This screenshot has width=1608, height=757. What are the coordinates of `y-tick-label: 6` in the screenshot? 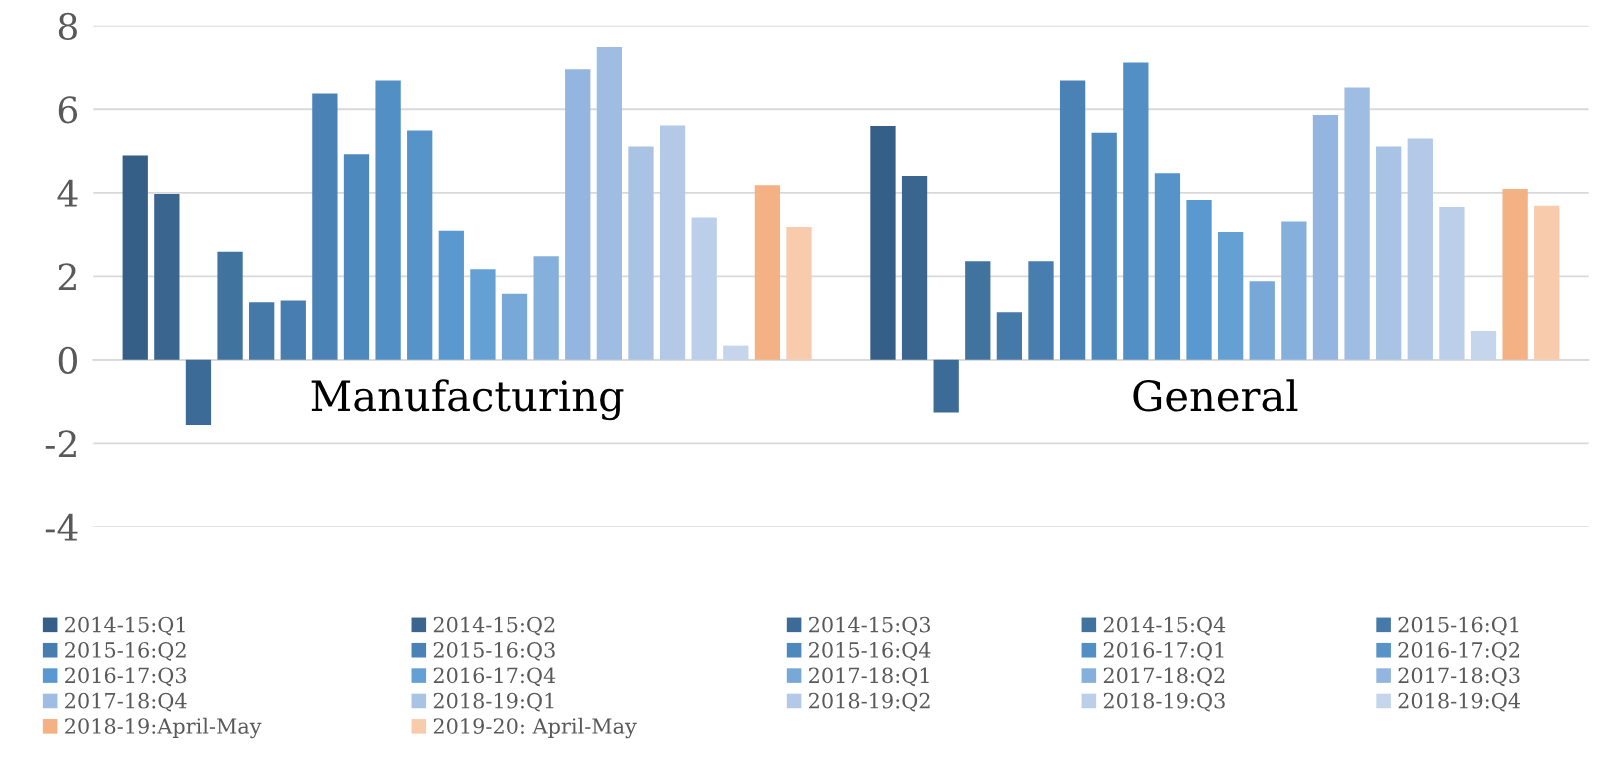 It's located at (68, 110).